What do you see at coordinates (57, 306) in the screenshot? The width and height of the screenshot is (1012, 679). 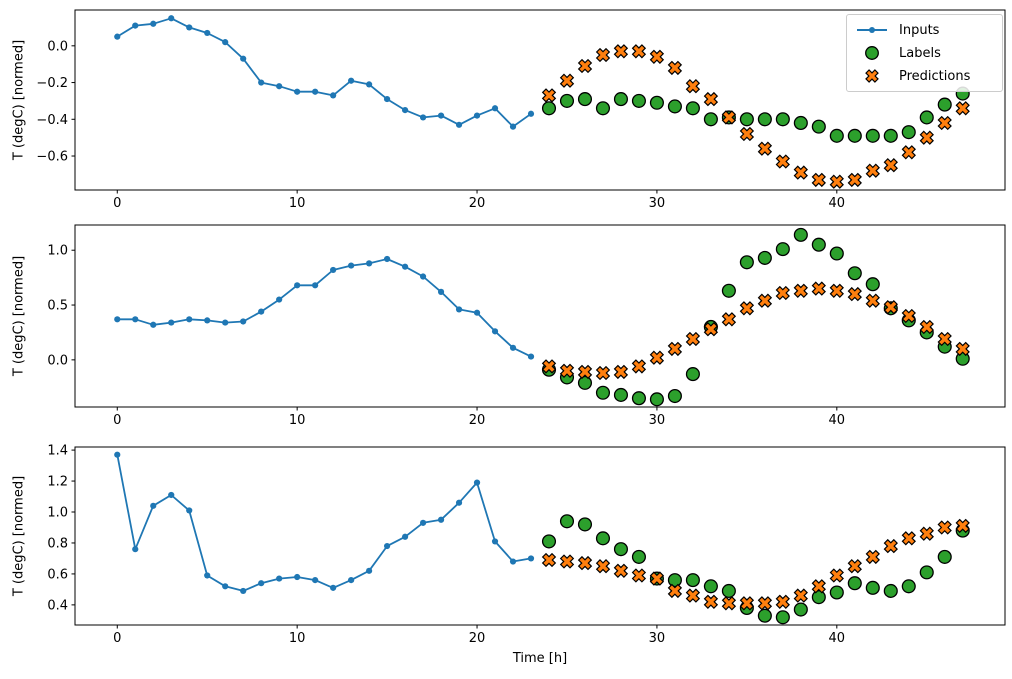 I see `y-tick-label: 0.5` at bounding box center [57, 306].